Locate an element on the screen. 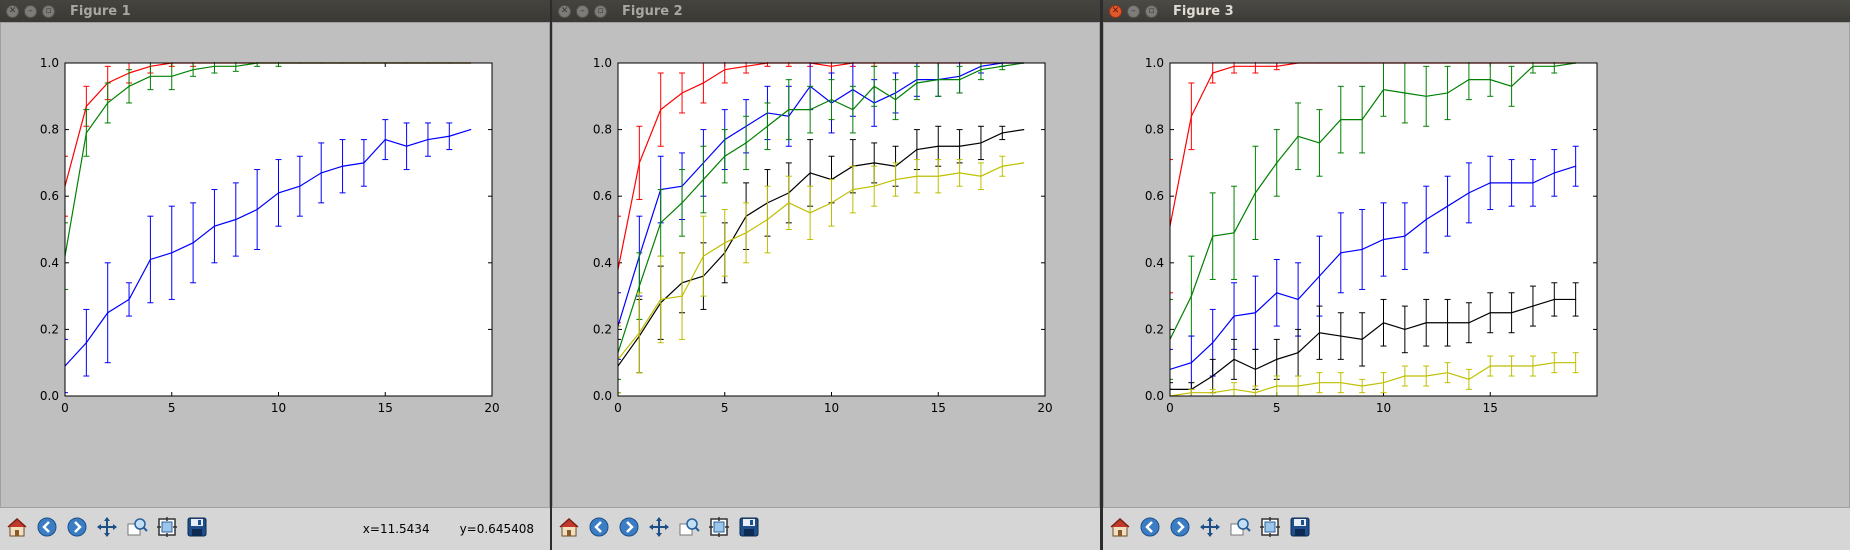  title-bar: ✕ – ▫ Figure 2 is located at coordinates (826, 11).